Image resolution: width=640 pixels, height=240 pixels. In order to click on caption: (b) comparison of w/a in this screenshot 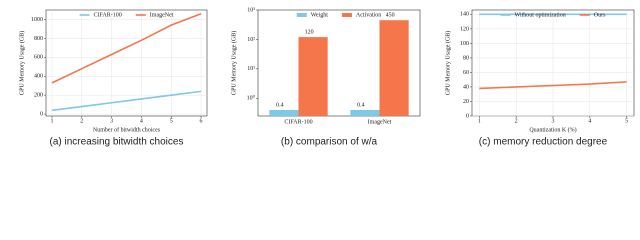, I will do `click(329, 142)`.